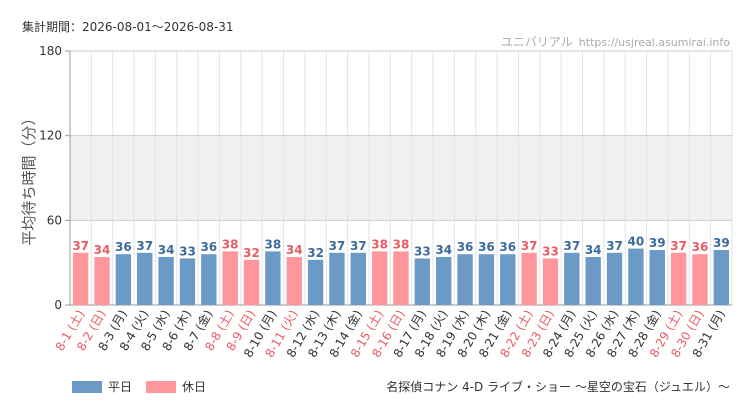 The width and height of the screenshot is (750, 410). Describe the element at coordinates (194, 387) in the screenshot. I see `legend-label-holiday: 休日` at that location.